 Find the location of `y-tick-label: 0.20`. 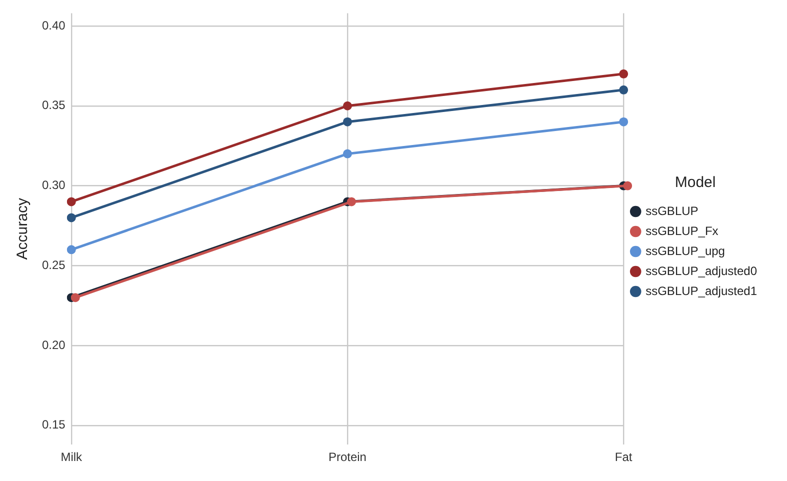

y-tick-label: 0.20 is located at coordinates (54, 345).